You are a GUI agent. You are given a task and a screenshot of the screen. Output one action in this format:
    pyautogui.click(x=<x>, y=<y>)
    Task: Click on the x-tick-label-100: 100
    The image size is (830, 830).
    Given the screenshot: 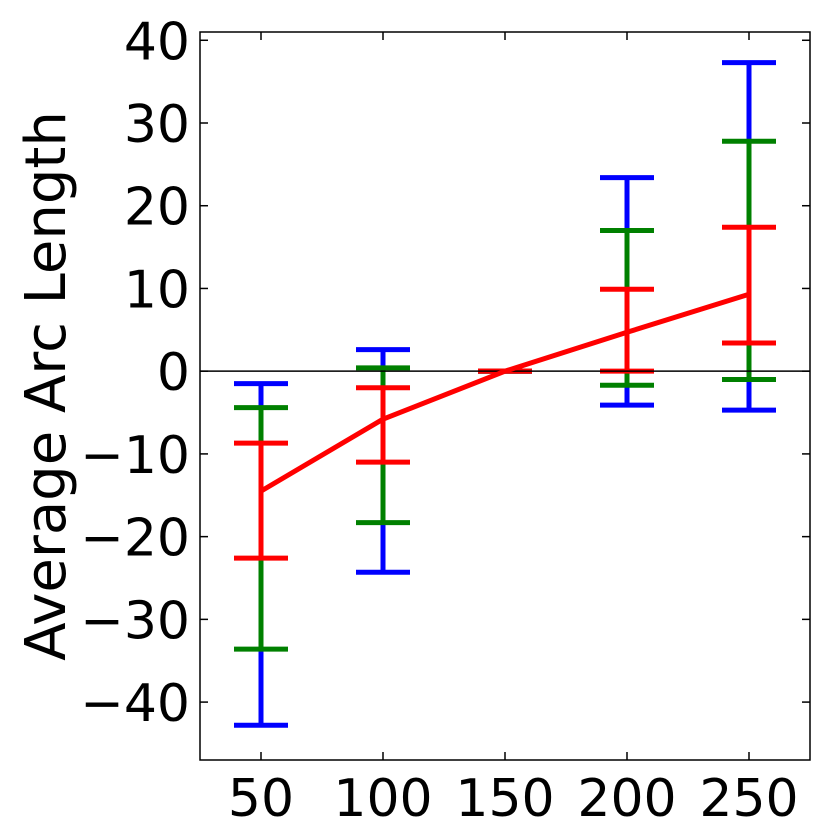 What is the action you would take?
    pyautogui.click(x=382, y=799)
    